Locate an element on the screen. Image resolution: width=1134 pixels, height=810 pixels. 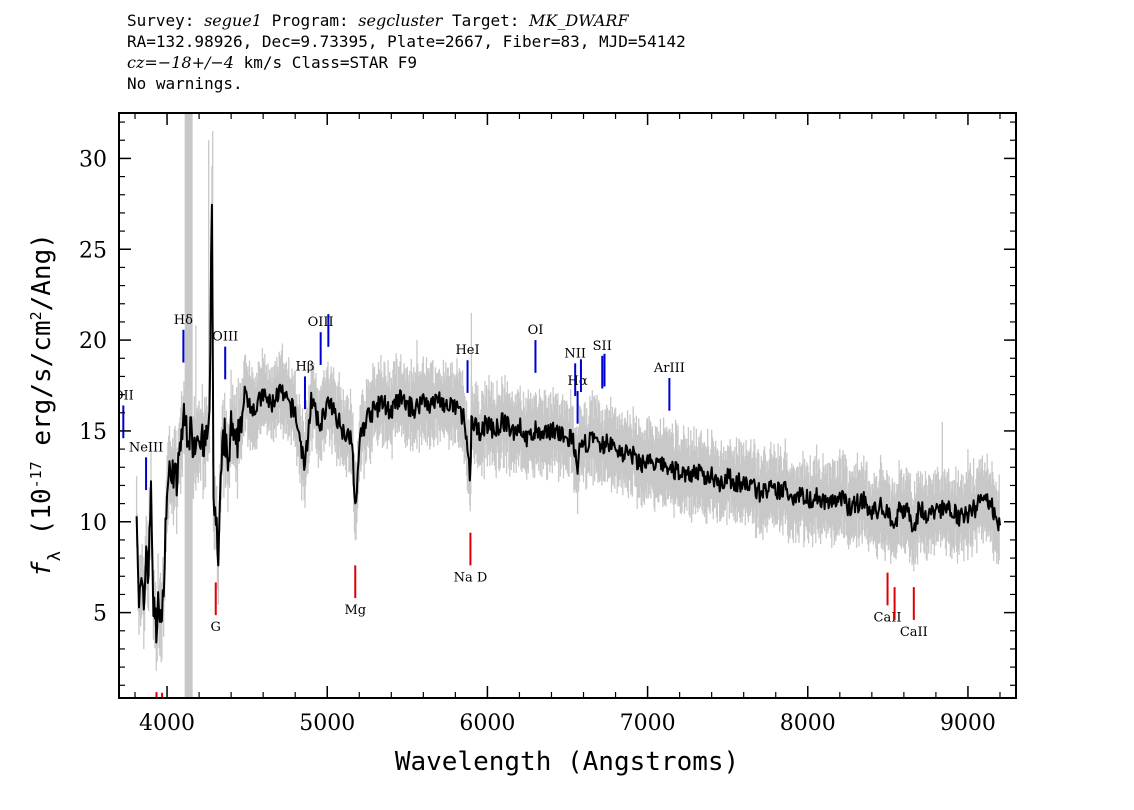
line-label-ariii: ArIII is located at coordinates (669, 368).